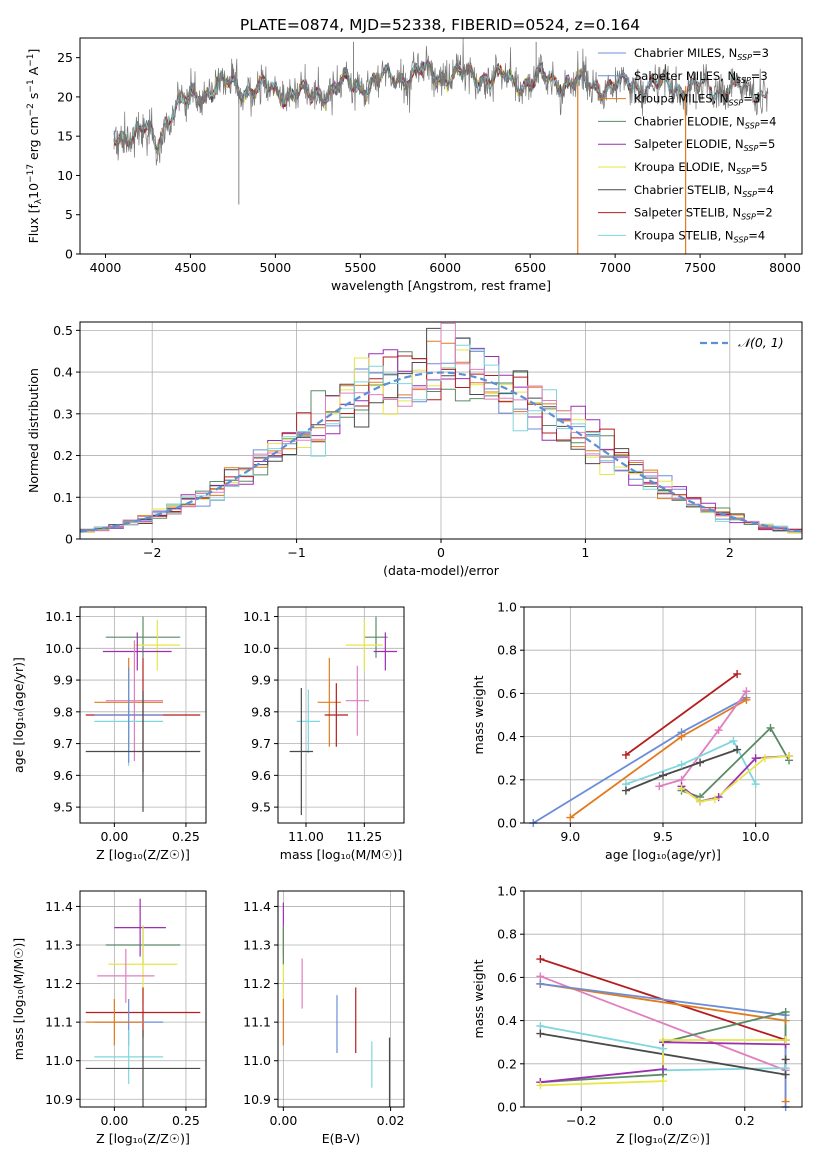  I want to click on y-axis-label: Flux [fλ10−17 erg cm−2 s−1 A−1], so click(35, 146).